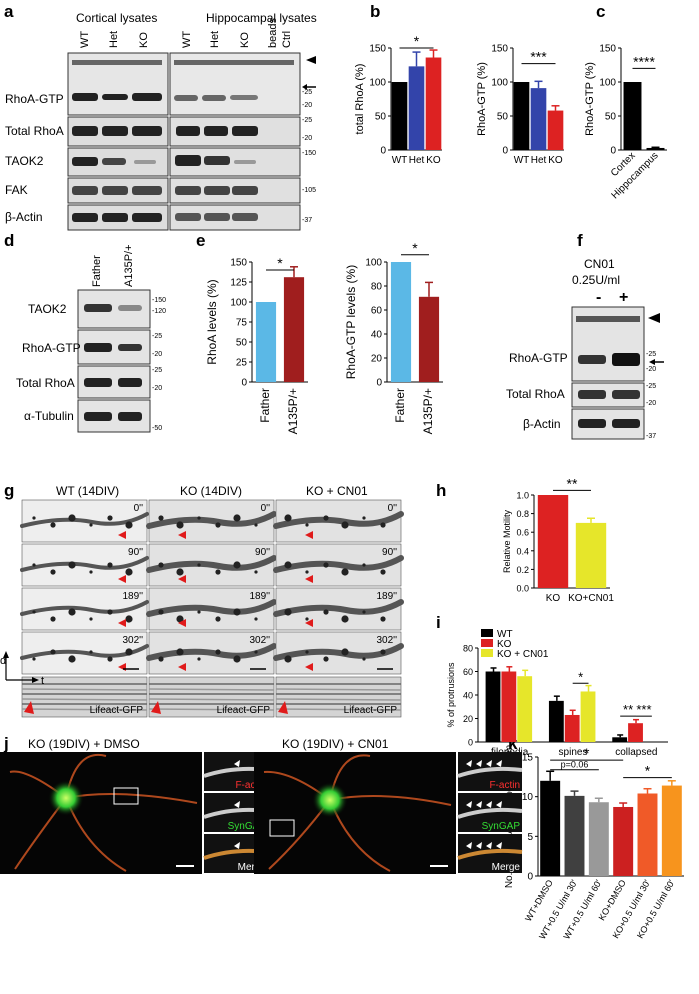 The width and height of the screenshot is (699, 994). I want to click on y-tick-label: 50, so click(381, 117).